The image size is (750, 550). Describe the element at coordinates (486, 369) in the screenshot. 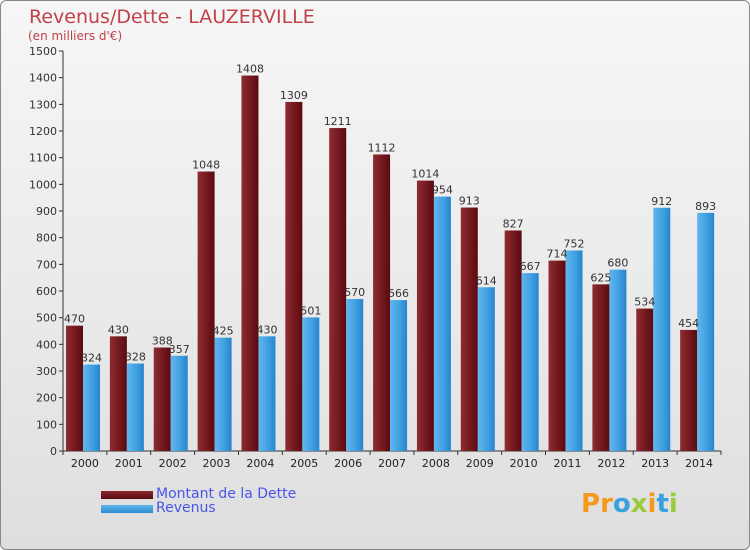

I see `bar-revenue-2009` at that location.